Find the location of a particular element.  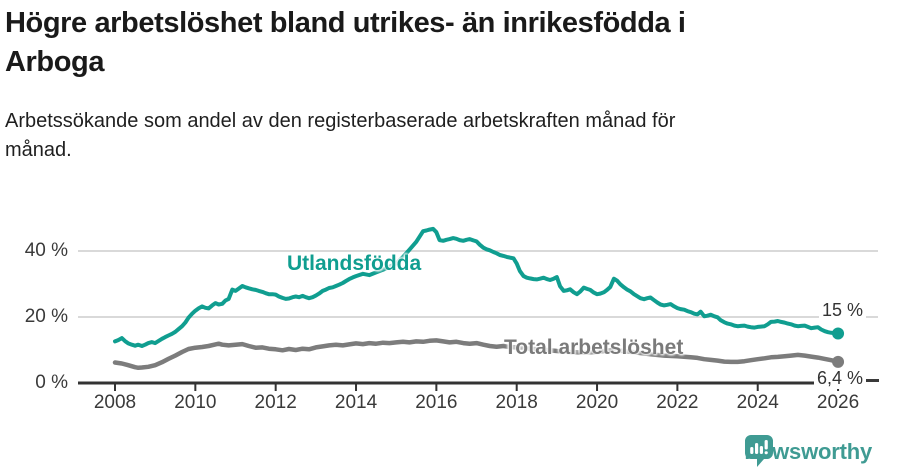

end-value-label-utlandsfodda: 15 % is located at coordinates (843, 310).